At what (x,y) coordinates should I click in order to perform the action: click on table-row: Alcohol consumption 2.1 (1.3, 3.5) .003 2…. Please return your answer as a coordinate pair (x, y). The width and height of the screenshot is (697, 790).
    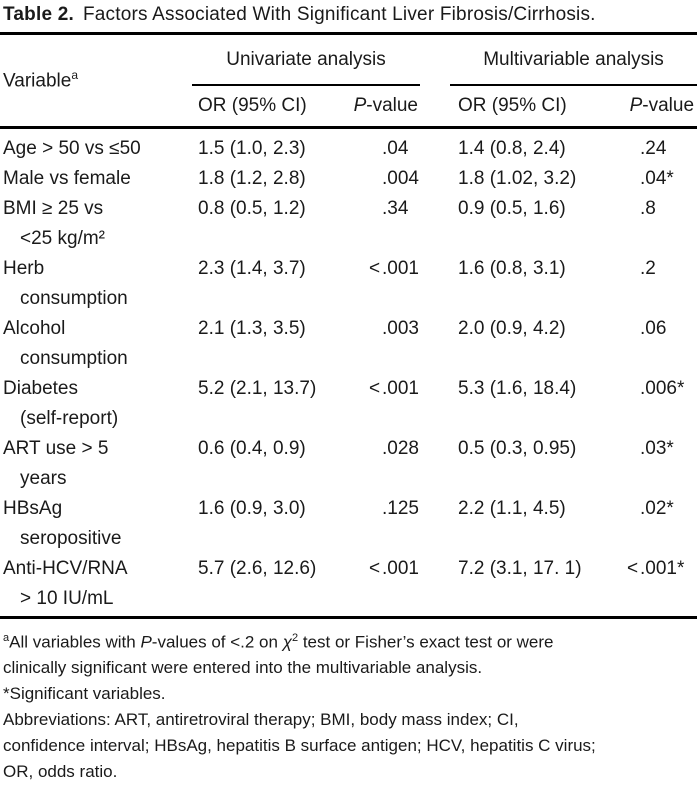
    Looking at the image, I should click on (348, 344).